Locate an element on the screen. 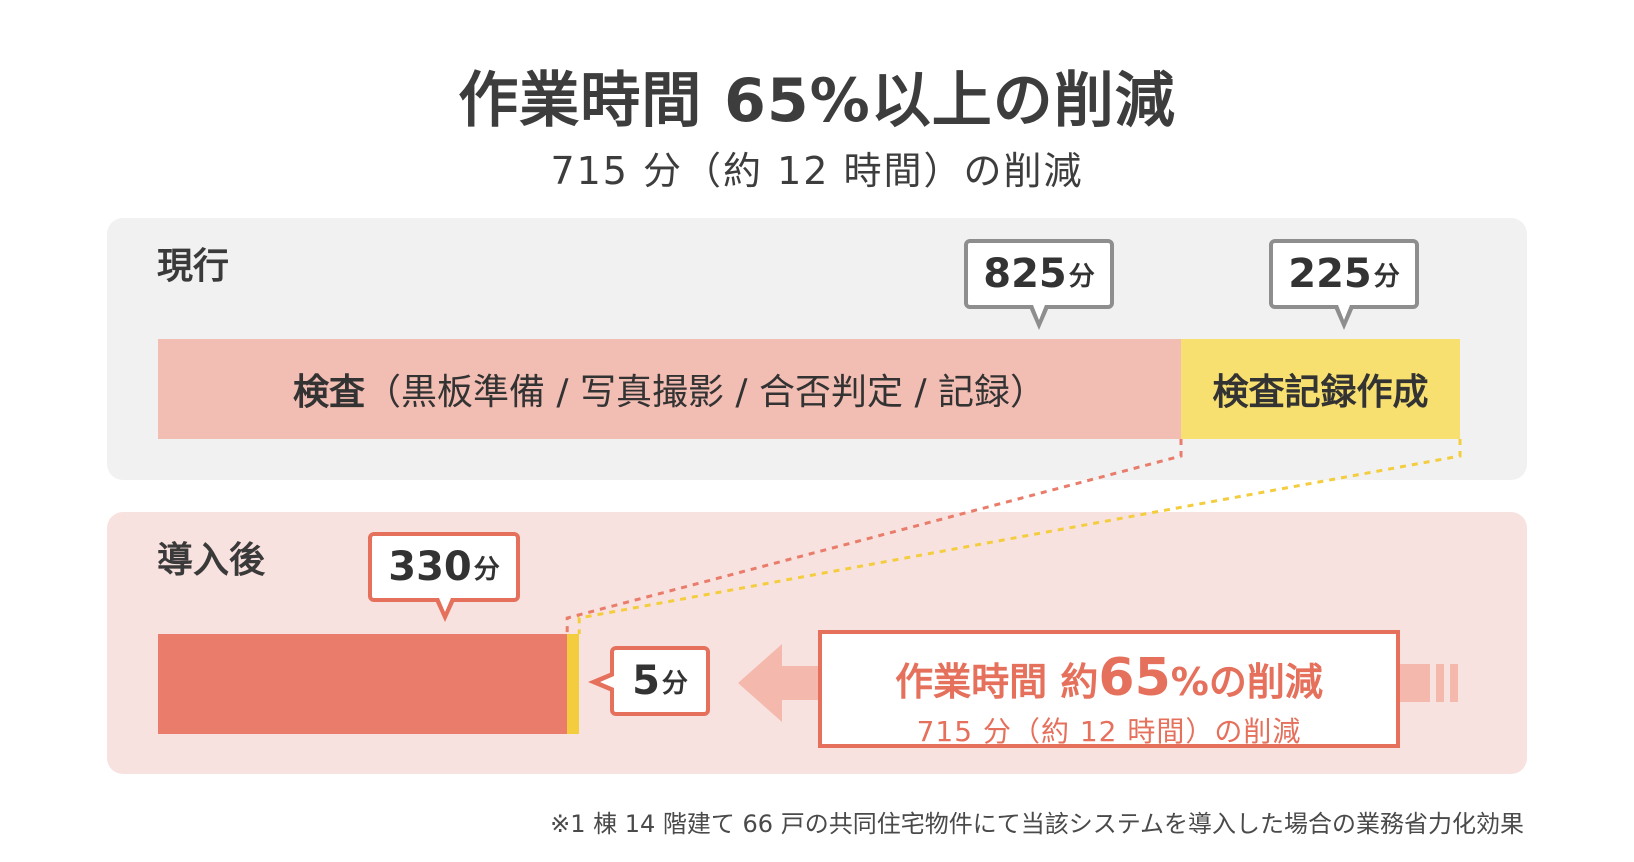 Image resolution: width=1634 pixels, height=862 pixels. reduction-prefix: 作業時間 約 is located at coordinates (997, 682).